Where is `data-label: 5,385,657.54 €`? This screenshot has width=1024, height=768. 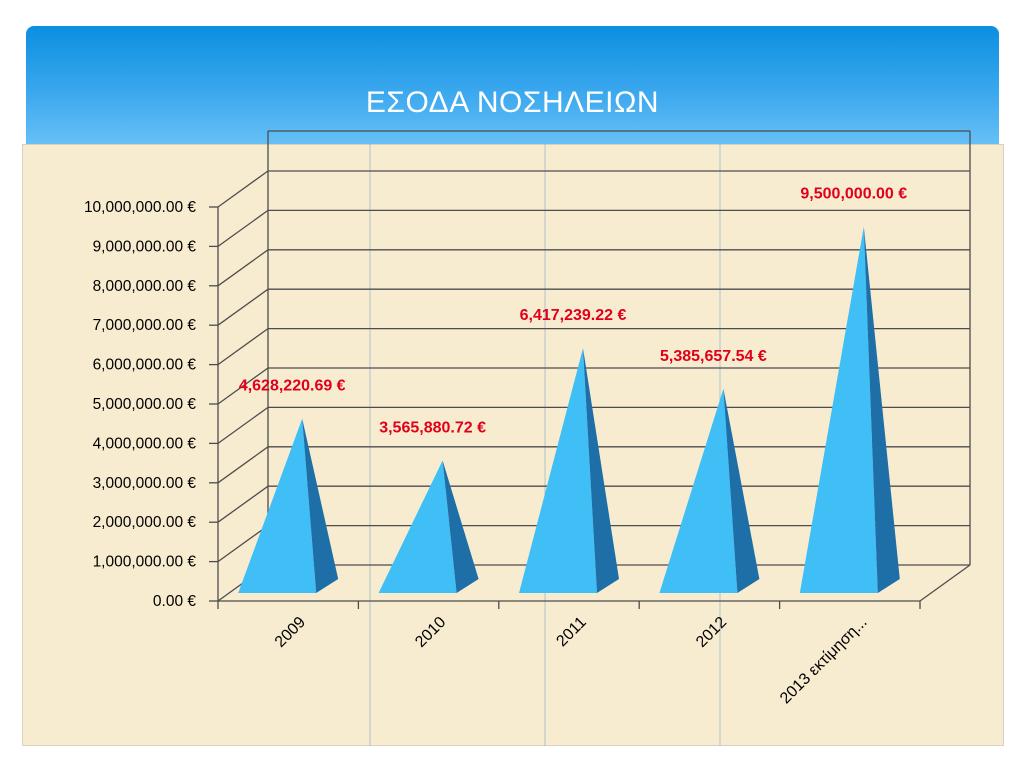
data-label: 5,385,657.54 € is located at coordinates (713, 356).